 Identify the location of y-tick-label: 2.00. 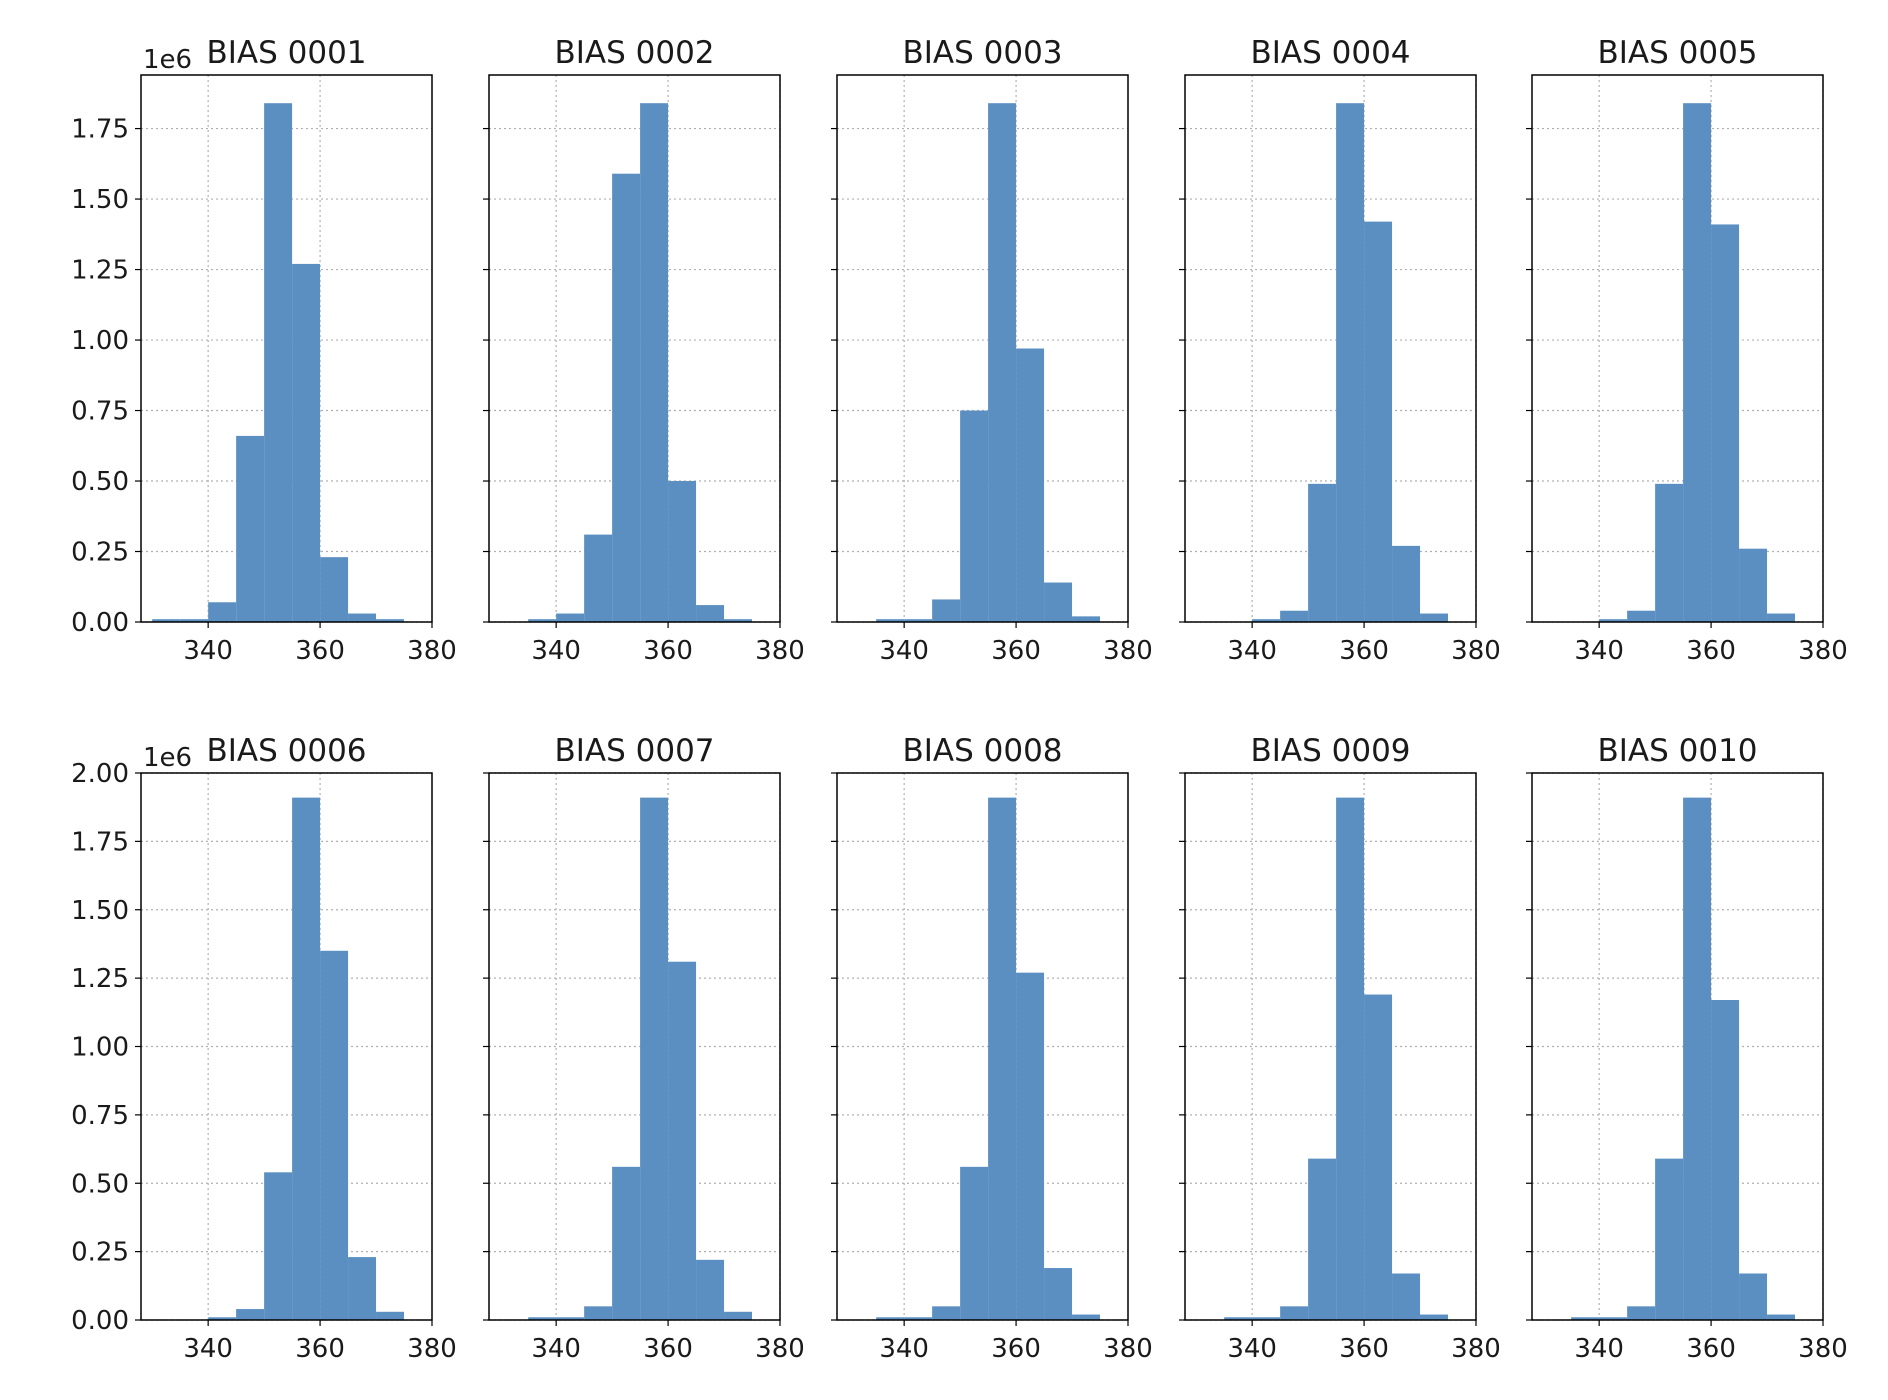
(100, 774).